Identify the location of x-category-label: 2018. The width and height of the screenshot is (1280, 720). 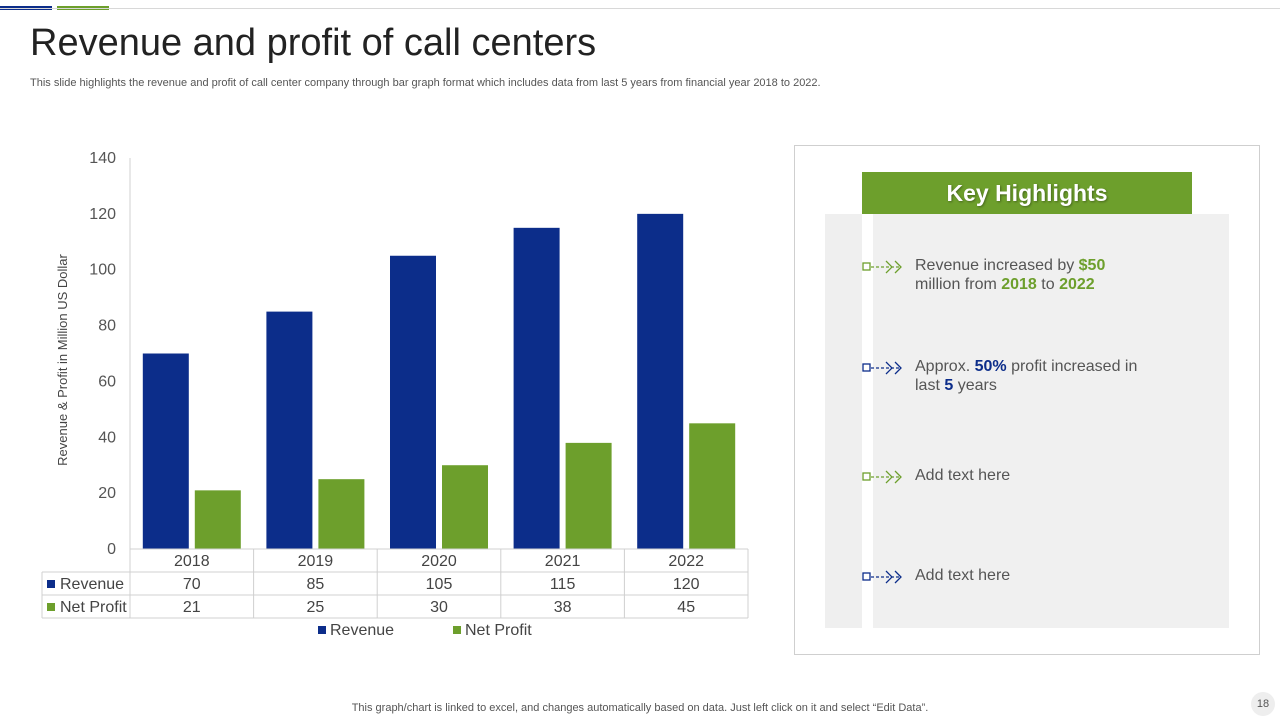
(192, 561).